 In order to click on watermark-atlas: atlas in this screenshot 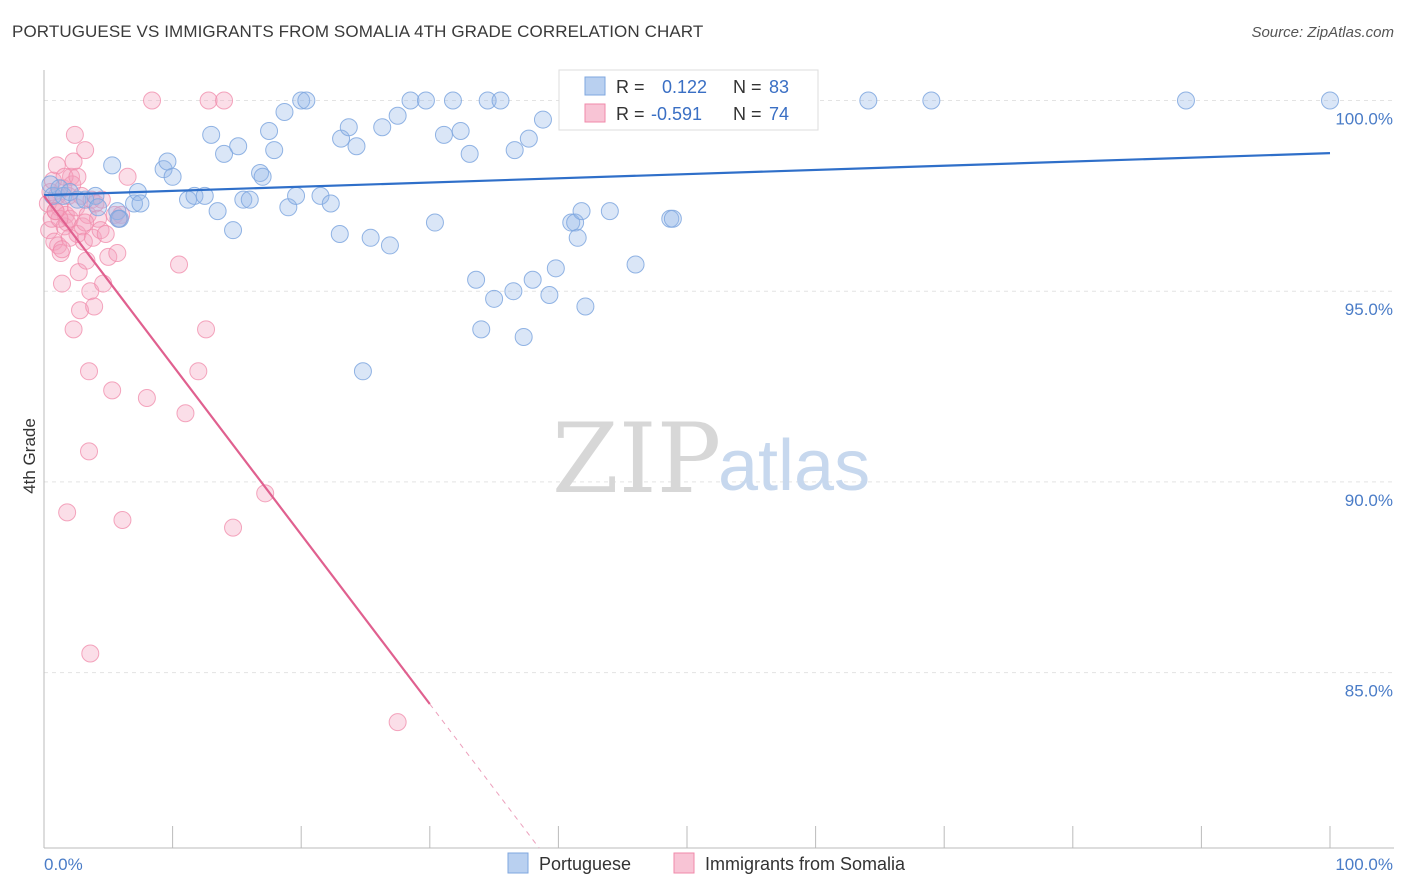, I will do `click(794, 466)`.